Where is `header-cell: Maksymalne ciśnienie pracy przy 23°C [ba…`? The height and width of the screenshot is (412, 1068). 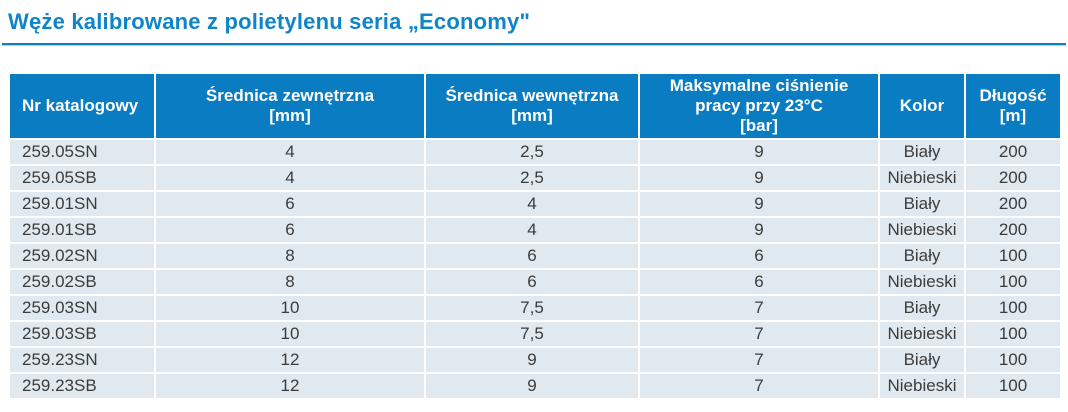
header-cell: Maksymalne ciśnienie pracy przy 23°C [ba… is located at coordinates (759, 106).